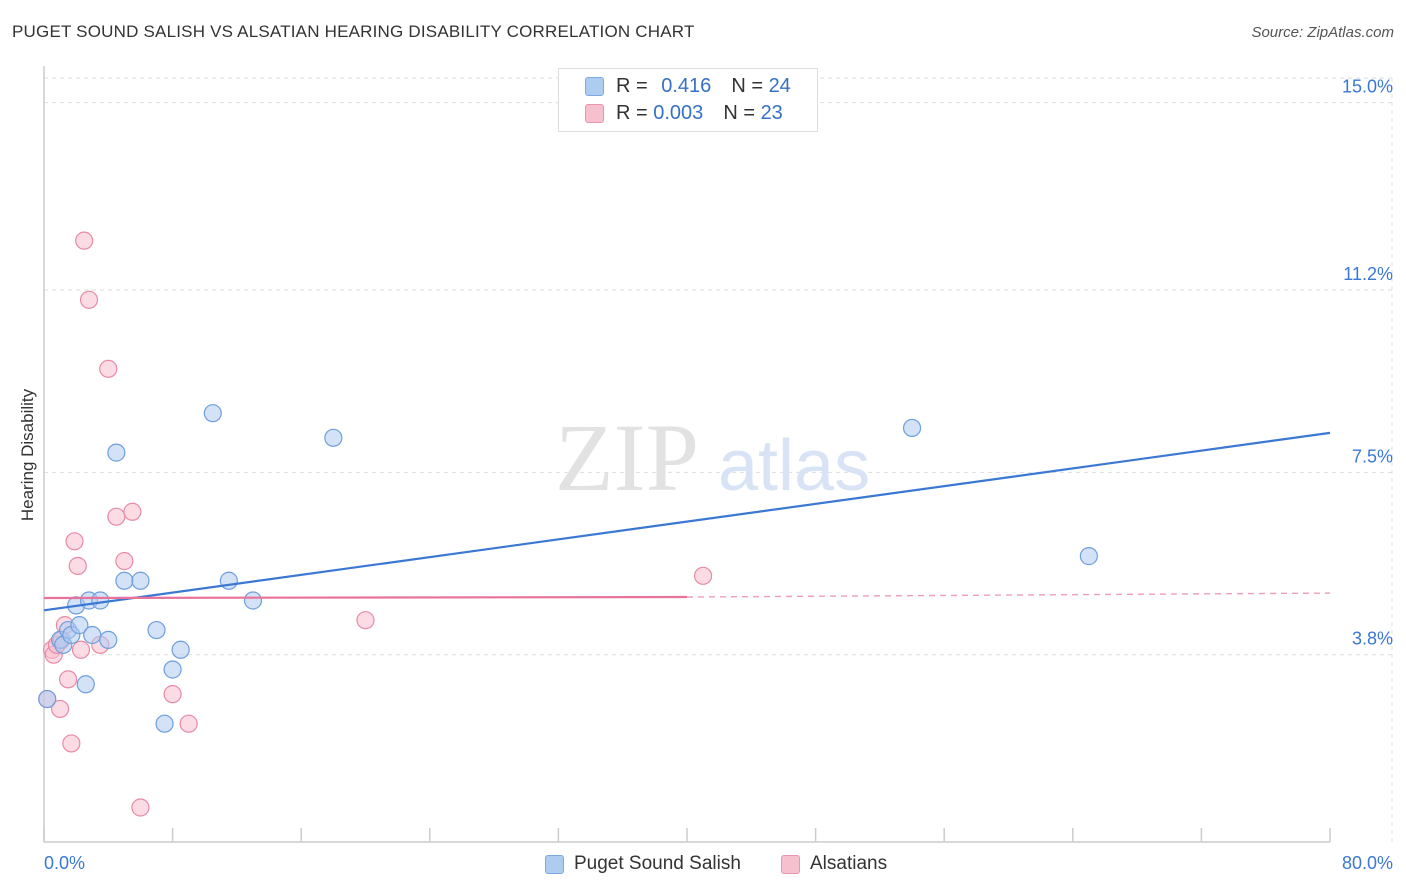 Image resolution: width=1406 pixels, height=892 pixels. What do you see at coordinates (794, 466) in the screenshot?
I see `watermark-atlas: atlas` at bounding box center [794, 466].